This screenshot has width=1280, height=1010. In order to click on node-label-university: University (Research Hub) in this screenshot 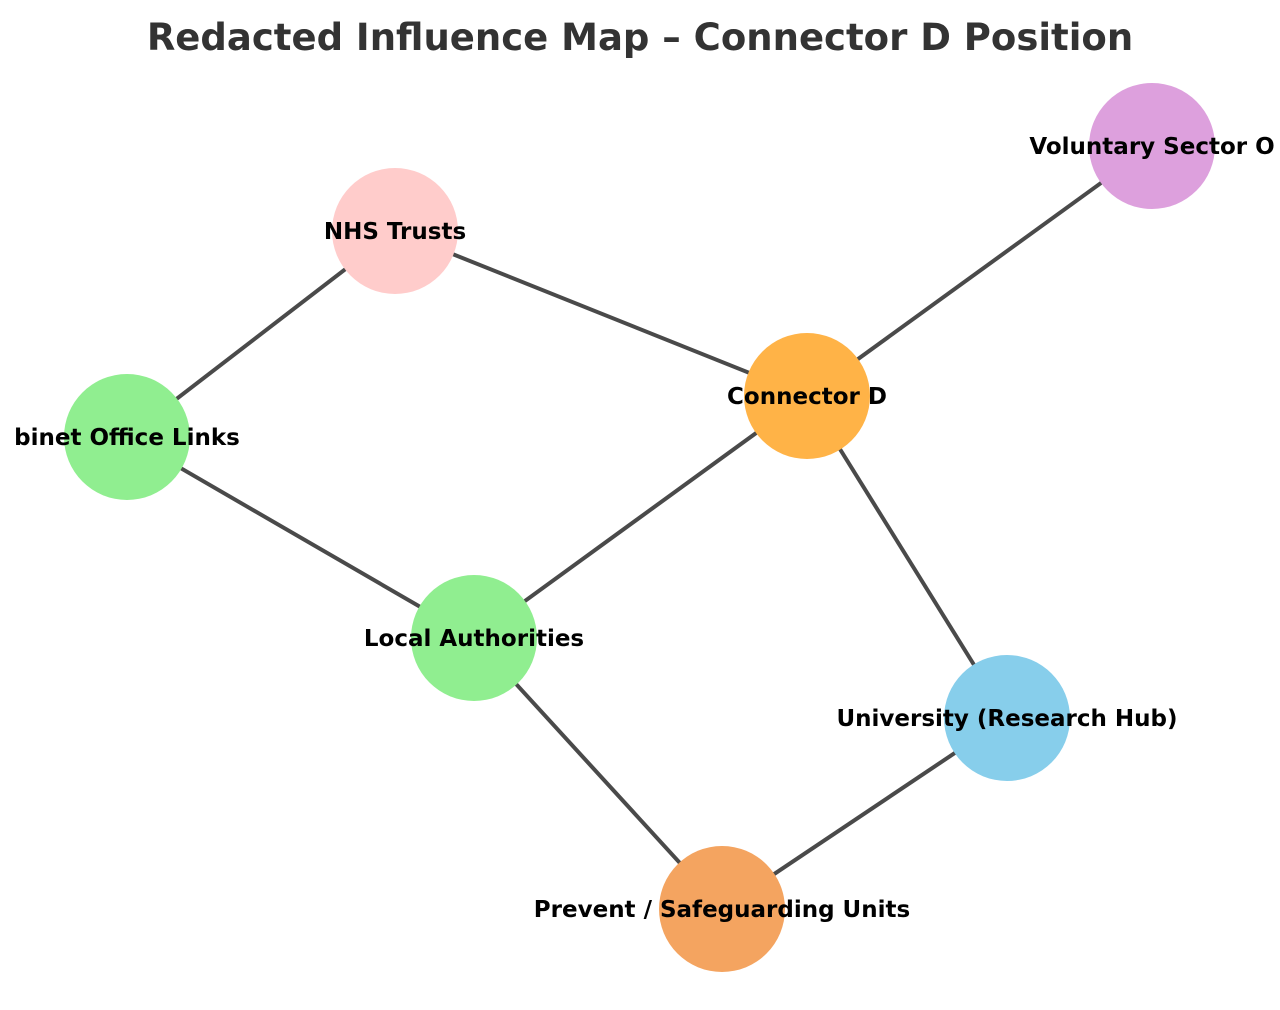, I will do `click(1006, 719)`.